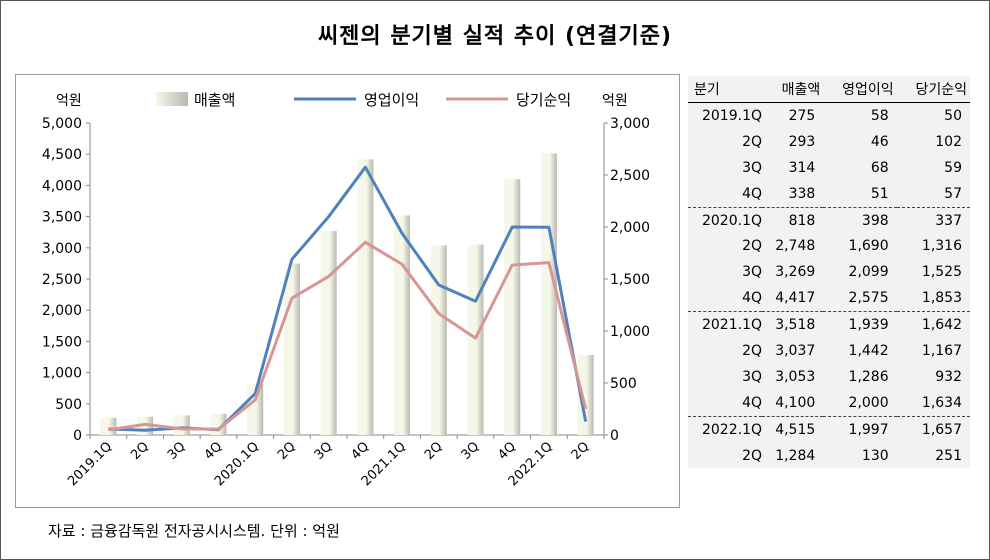  Describe the element at coordinates (62, 342) in the screenshot. I see `left-tick-label: 1,500` at that location.